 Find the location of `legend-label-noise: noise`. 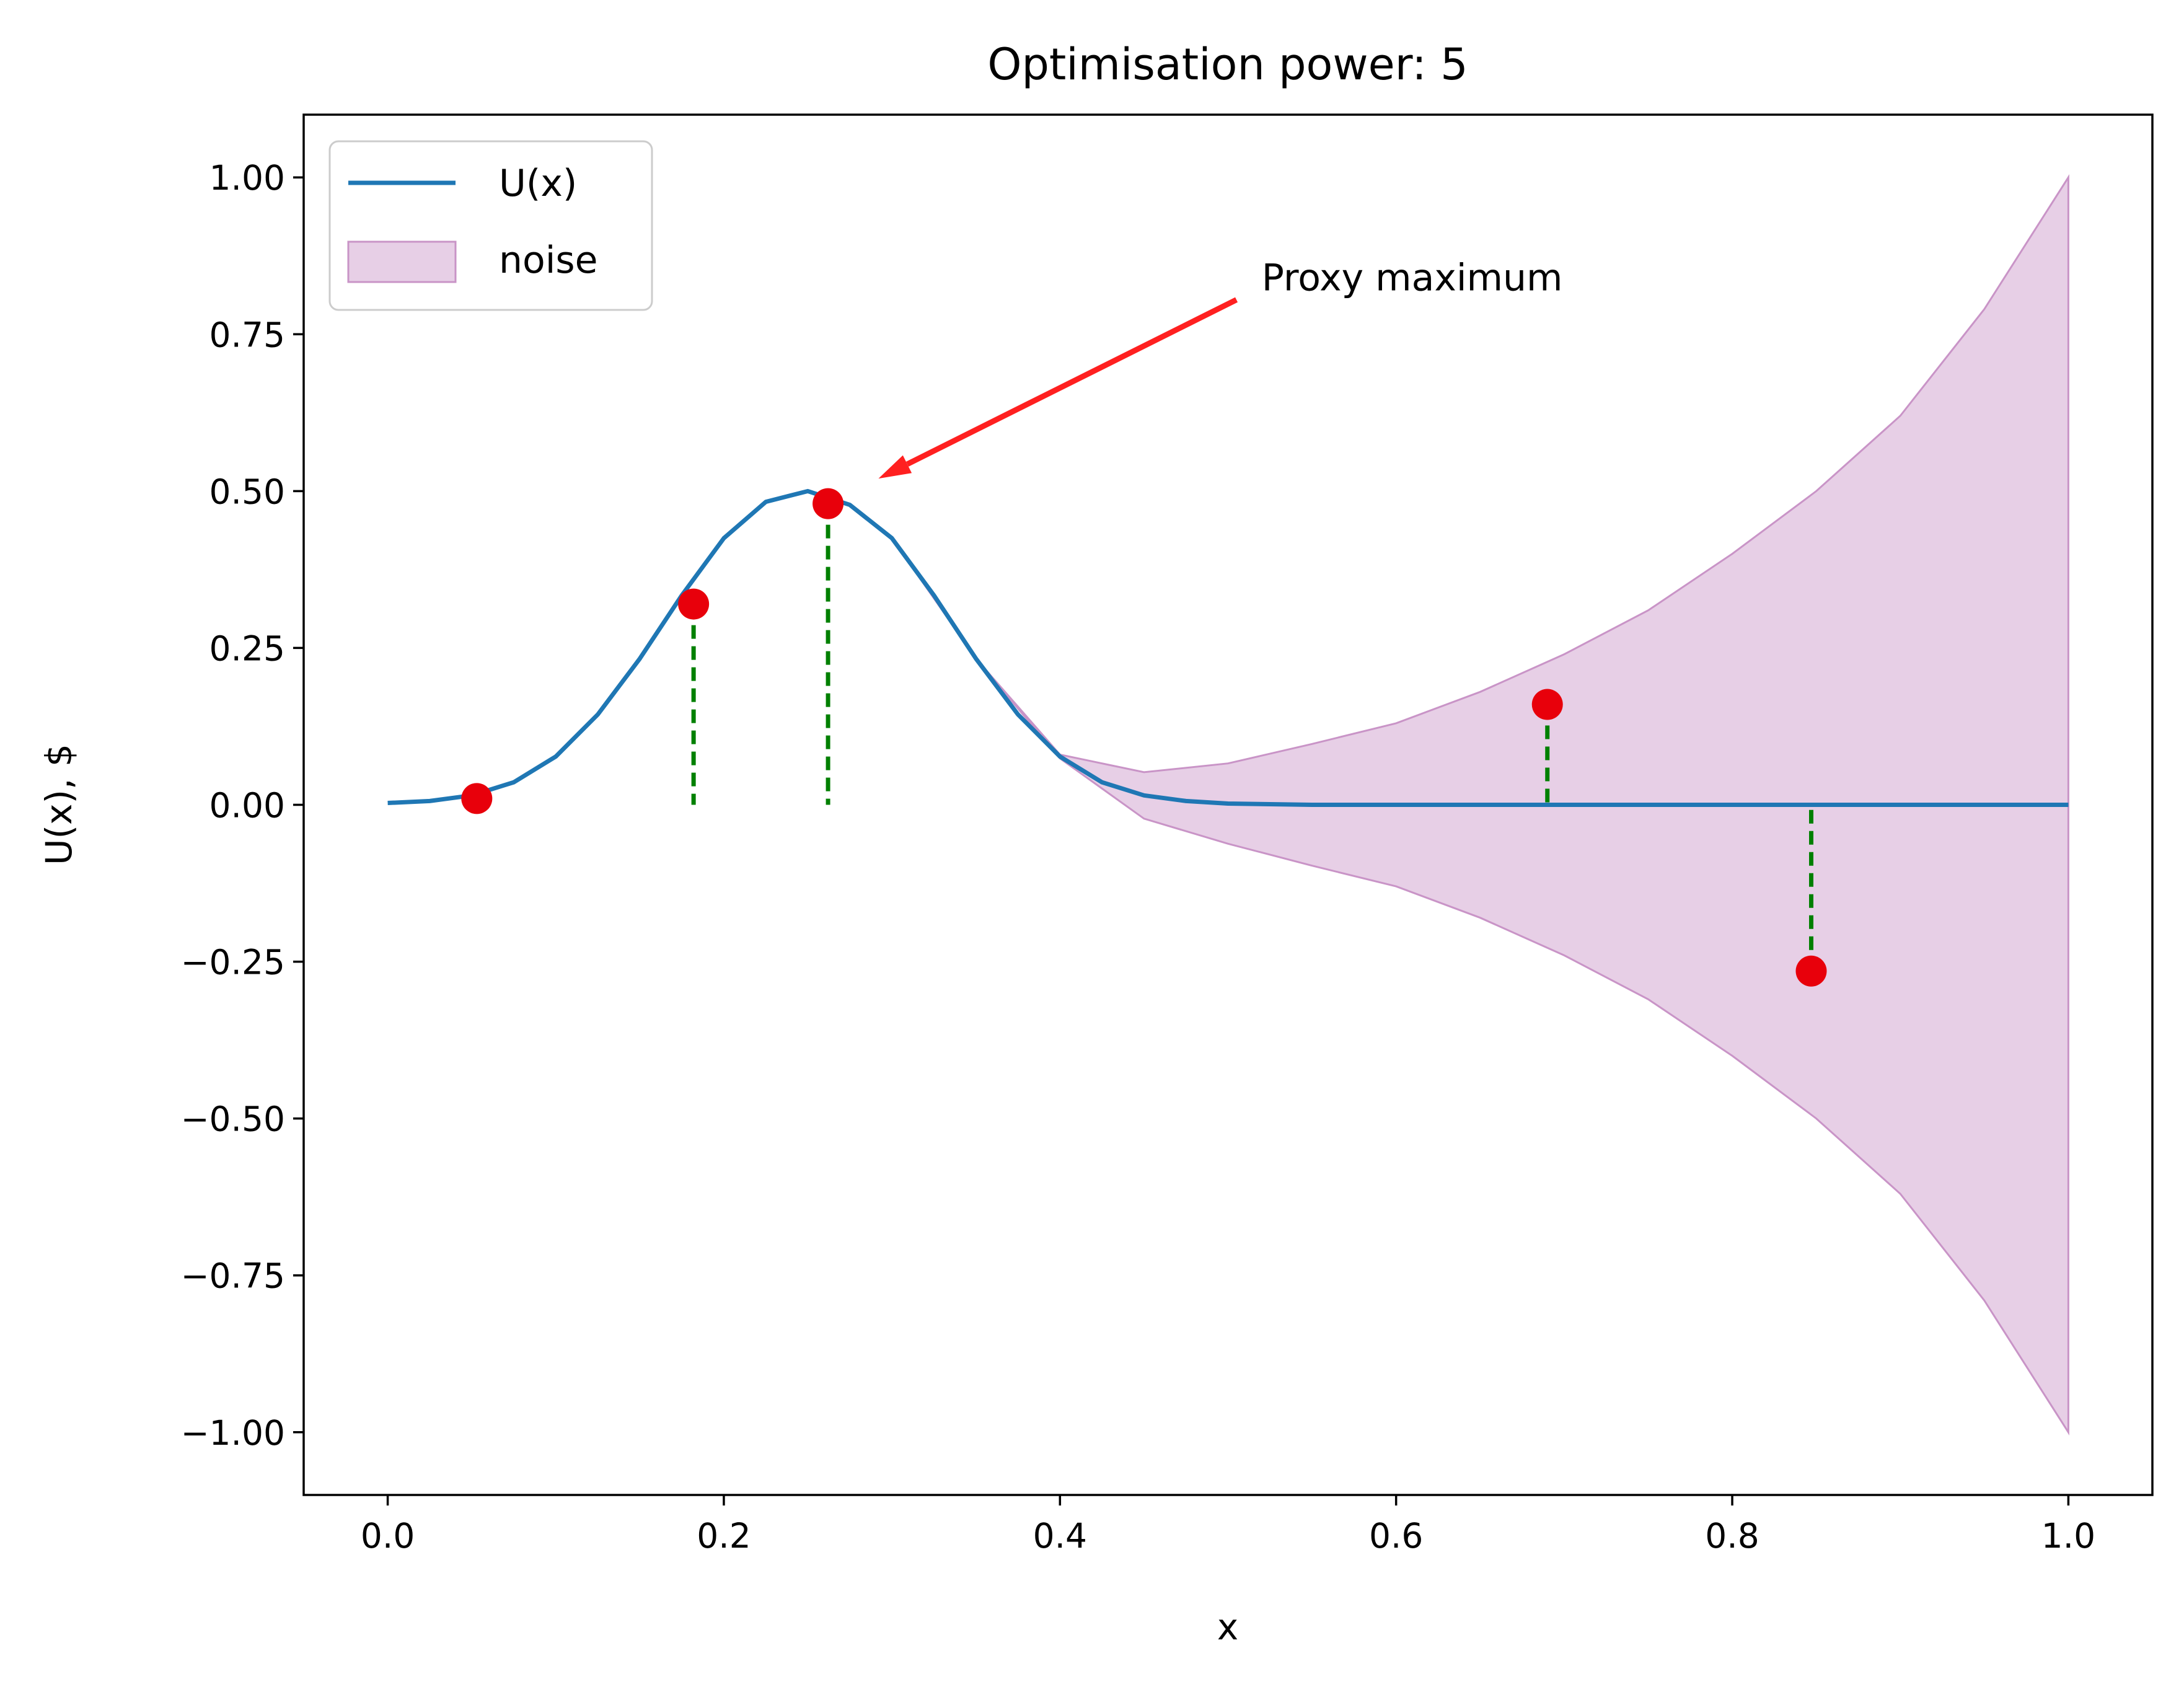

legend-label-noise: noise is located at coordinates (549, 260).